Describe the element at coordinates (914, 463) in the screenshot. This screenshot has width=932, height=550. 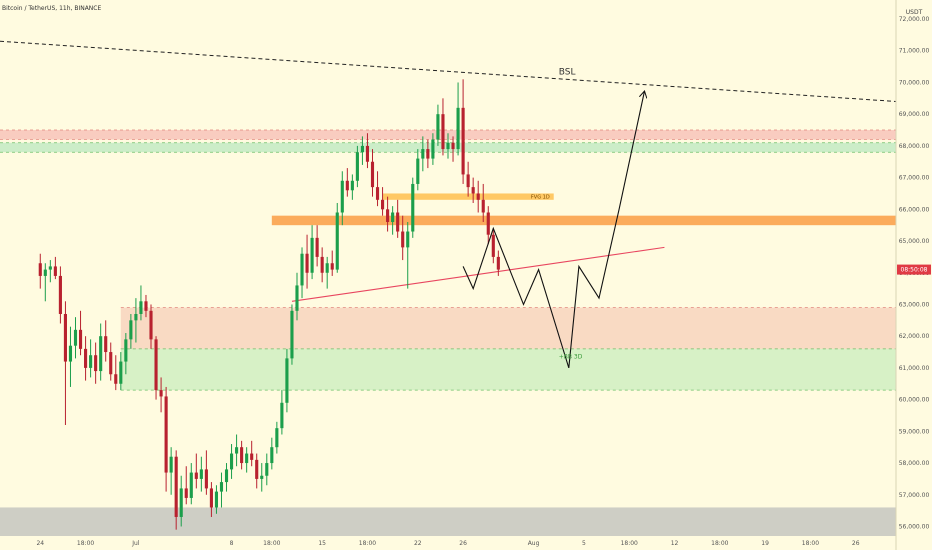
I see `price-tick-label: 58,000.00` at that location.